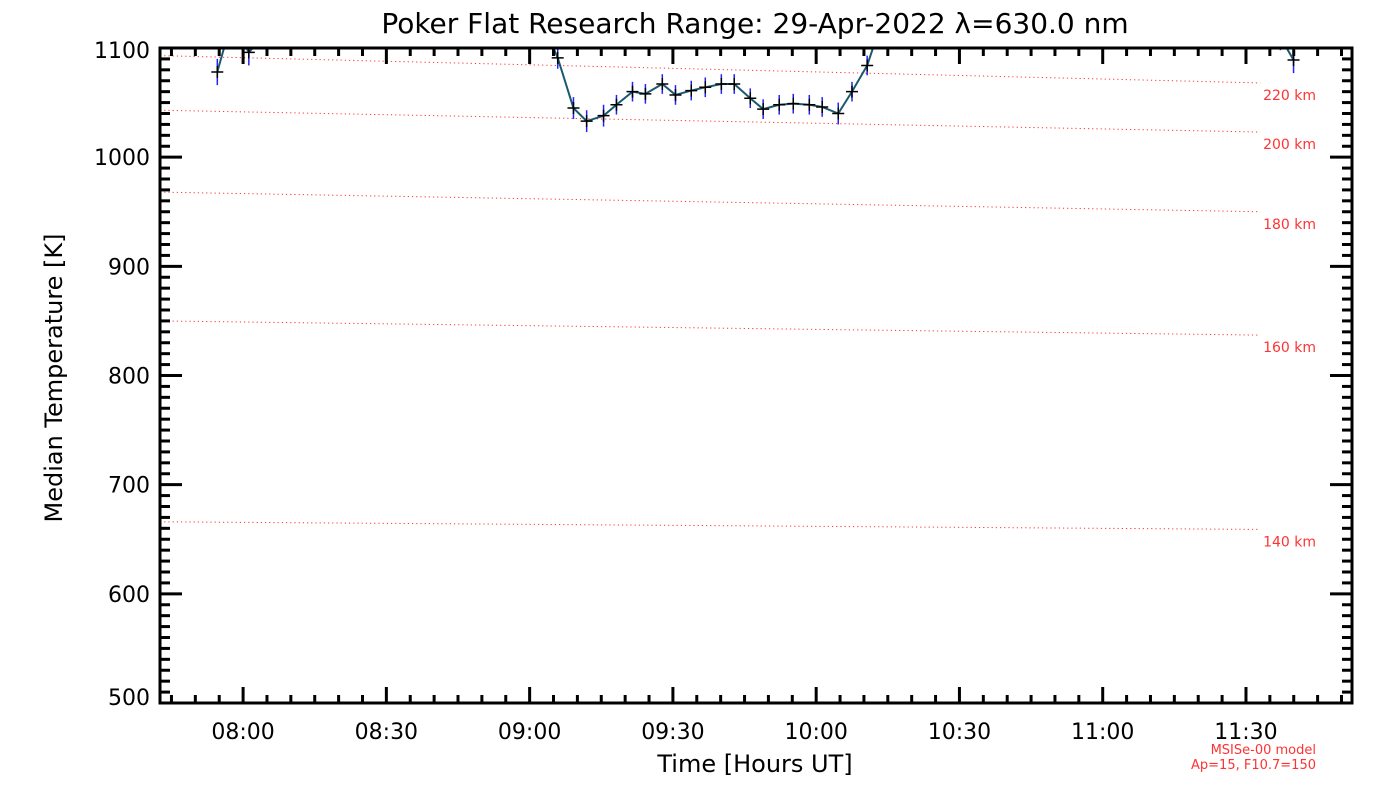 This screenshot has width=1400, height=804. Describe the element at coordinates (129, 377) in the screenshot. I see `y-tick-label: 800` at that location.